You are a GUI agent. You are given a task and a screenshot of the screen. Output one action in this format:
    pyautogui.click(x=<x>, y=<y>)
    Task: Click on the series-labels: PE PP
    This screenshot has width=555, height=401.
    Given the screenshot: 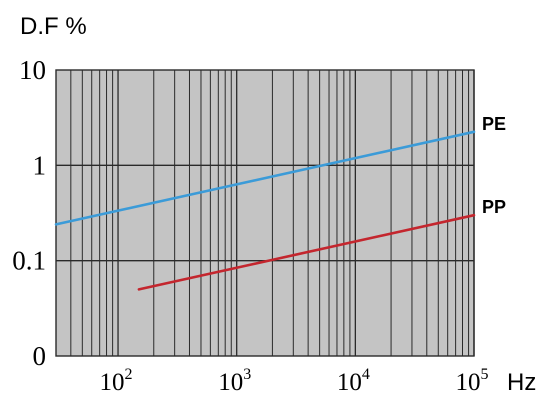 What is the action you would take?
    pyautogui.click(x=494, y=165)
    